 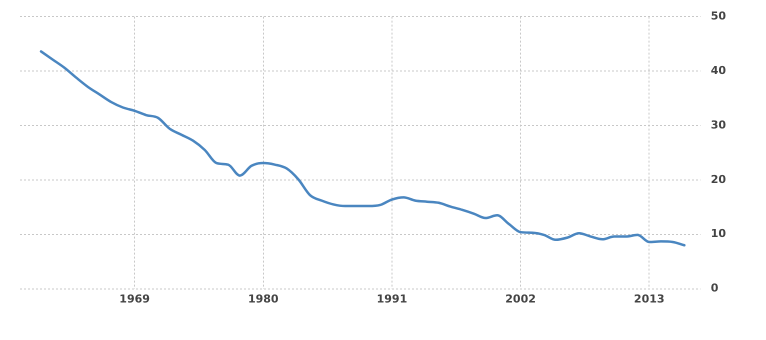 What do you see at coordinates (718, 179) in the screenshot?
I see `y-tick-label: 20` at bounding box center [718, 179].